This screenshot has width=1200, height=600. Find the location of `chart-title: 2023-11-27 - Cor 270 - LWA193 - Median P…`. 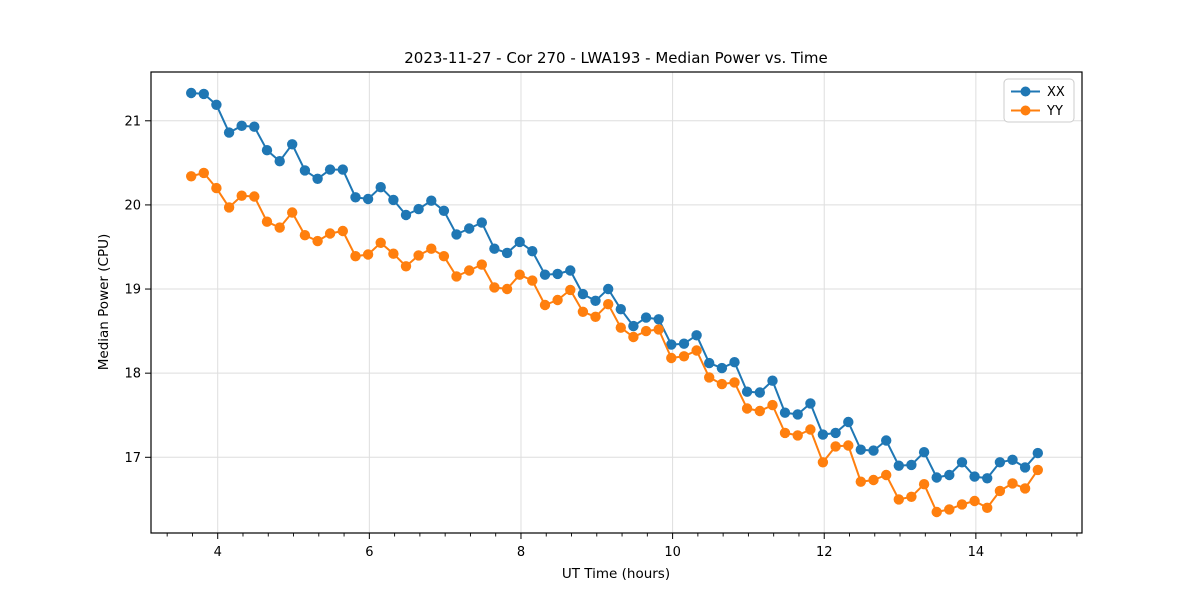

chart-title: 2023-11-27 - Cor 270 - LWA193 - Median P… is located at coordinates (616, 58).